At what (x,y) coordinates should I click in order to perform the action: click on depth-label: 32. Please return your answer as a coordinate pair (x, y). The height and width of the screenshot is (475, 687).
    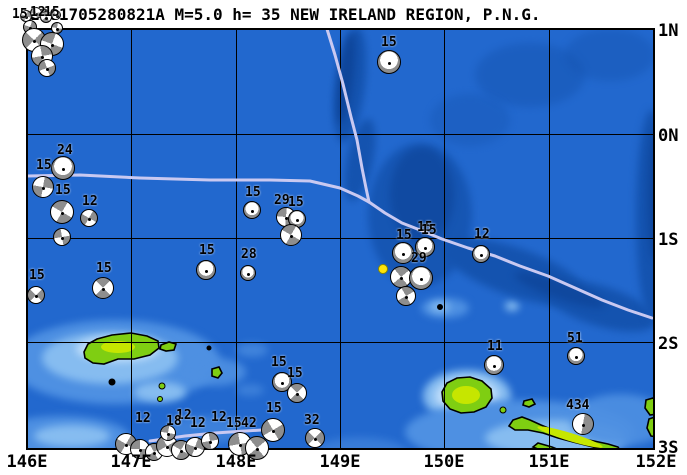
    Looking at the image, I should click on (312, 420).